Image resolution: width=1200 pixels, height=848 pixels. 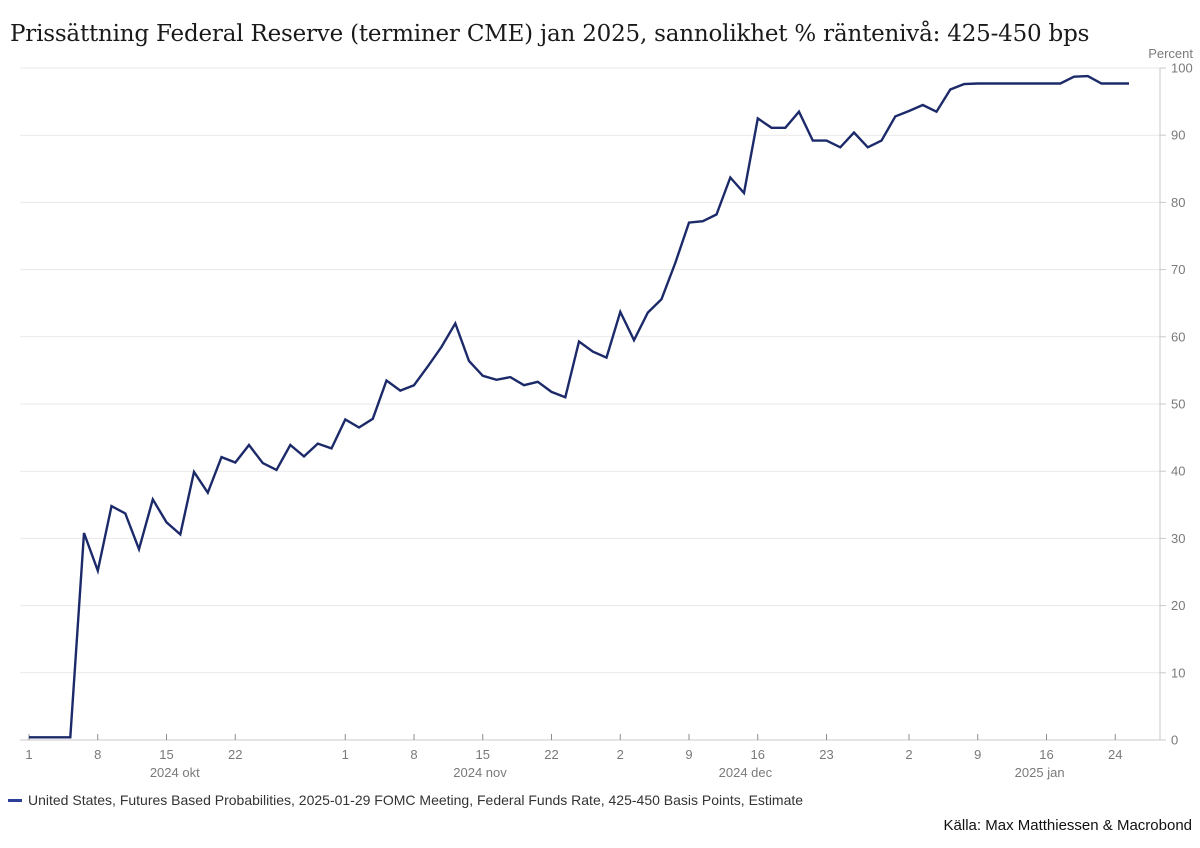 I want to click on x-month-label: 2024 okt, so click(x=175, y=772).